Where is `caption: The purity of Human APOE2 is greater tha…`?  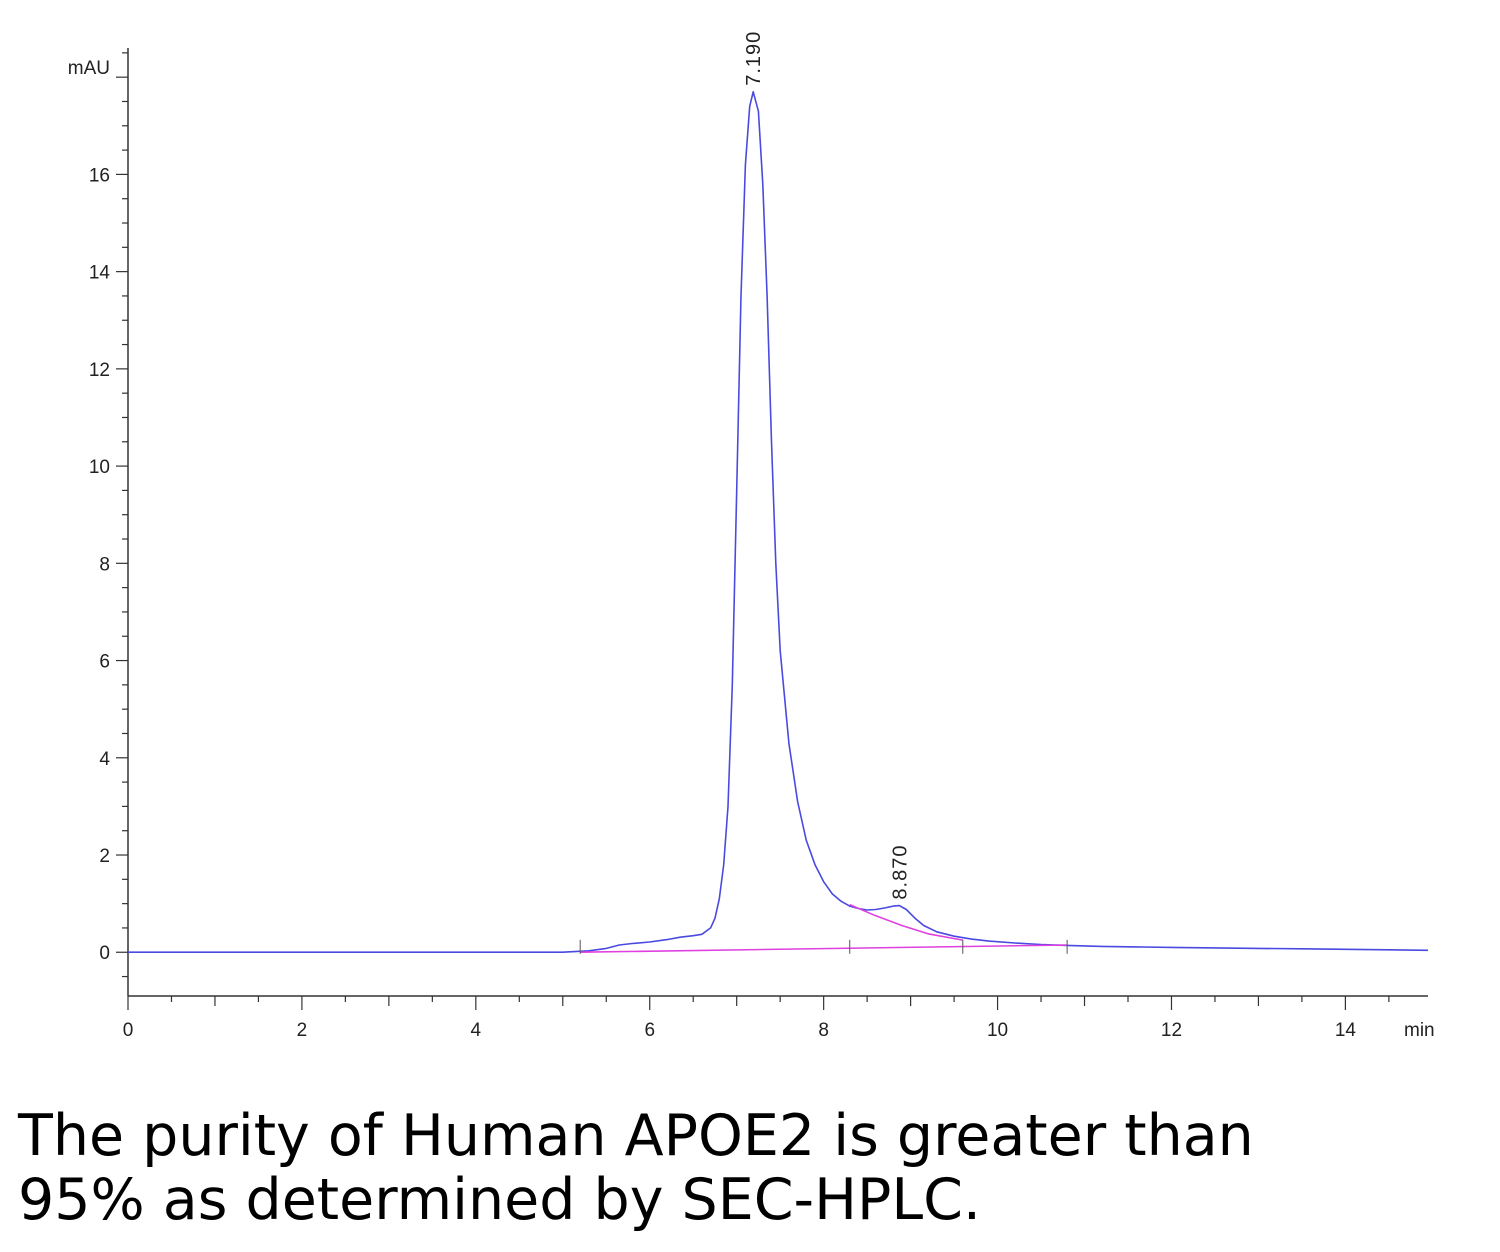
caption: The purity of Human APOE2 is greater tha… is located at coordinates (748, 1168).